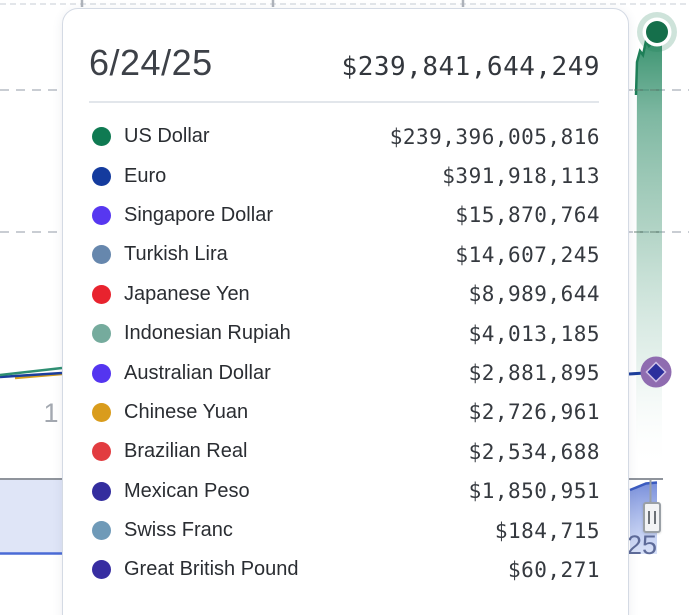 The height and width of the screenshot is (615, 689). What do you see at coordinates (648, 161) in the screenshot?
I see `gridline-over-area` at bounding box center [648, 161].